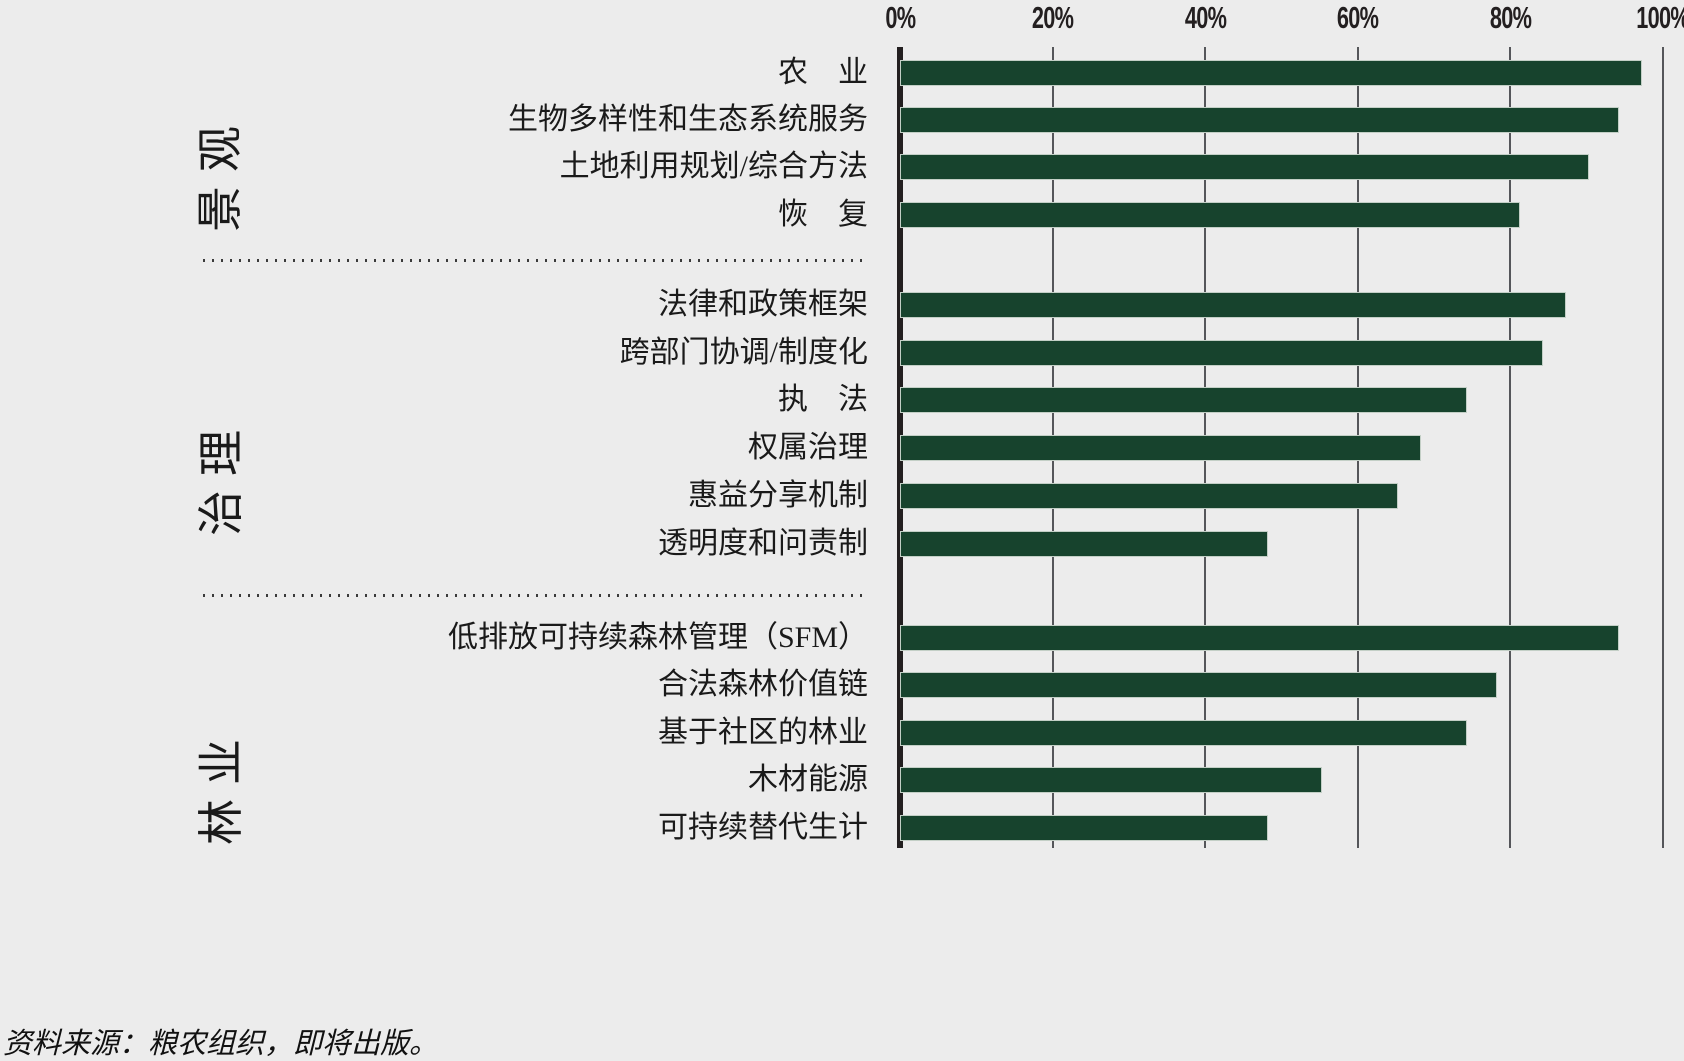  I want to click on category-label: 土地利用规划/综合方法, so click(713, 167).